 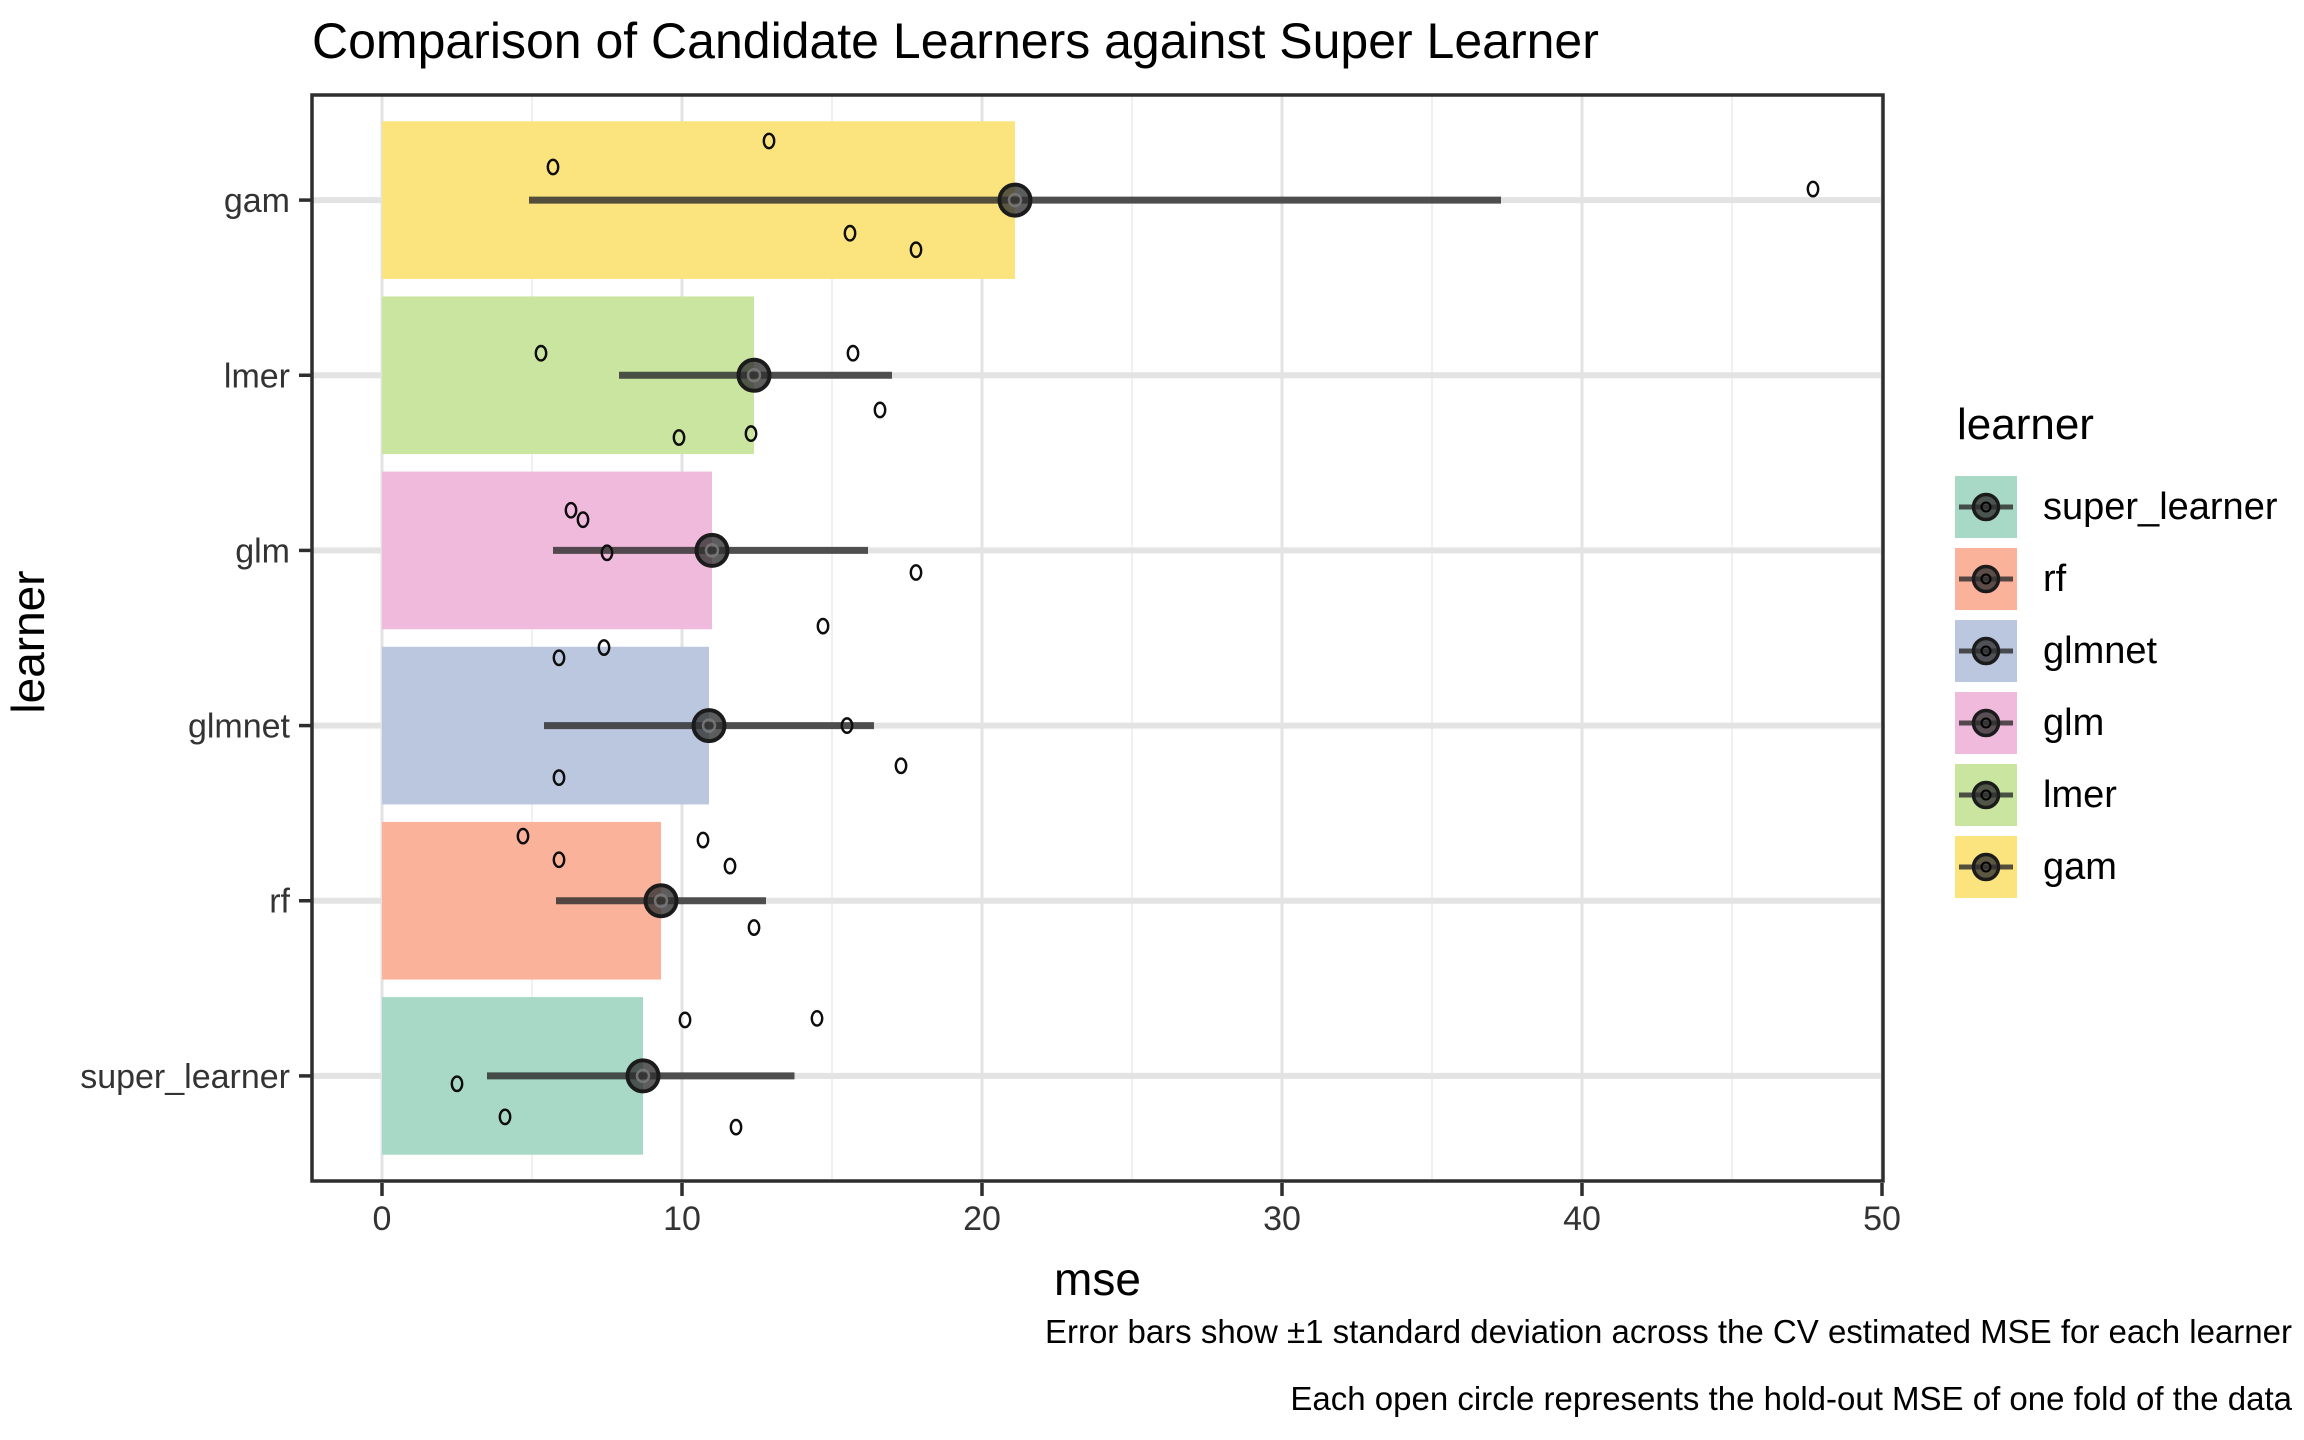 What do you see at coordinates (2080, 794) in the screenshot?
I see `legend-label: lmer` at bounding box center [2080, 794].